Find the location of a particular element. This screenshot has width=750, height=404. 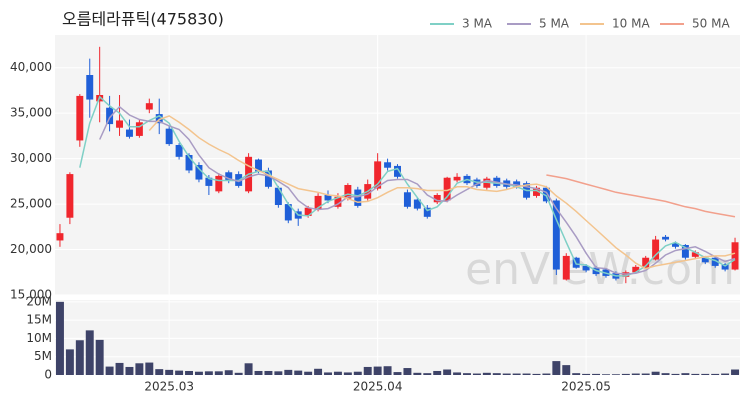

y-tick-label: 15M is located at coordinates (39, 320).